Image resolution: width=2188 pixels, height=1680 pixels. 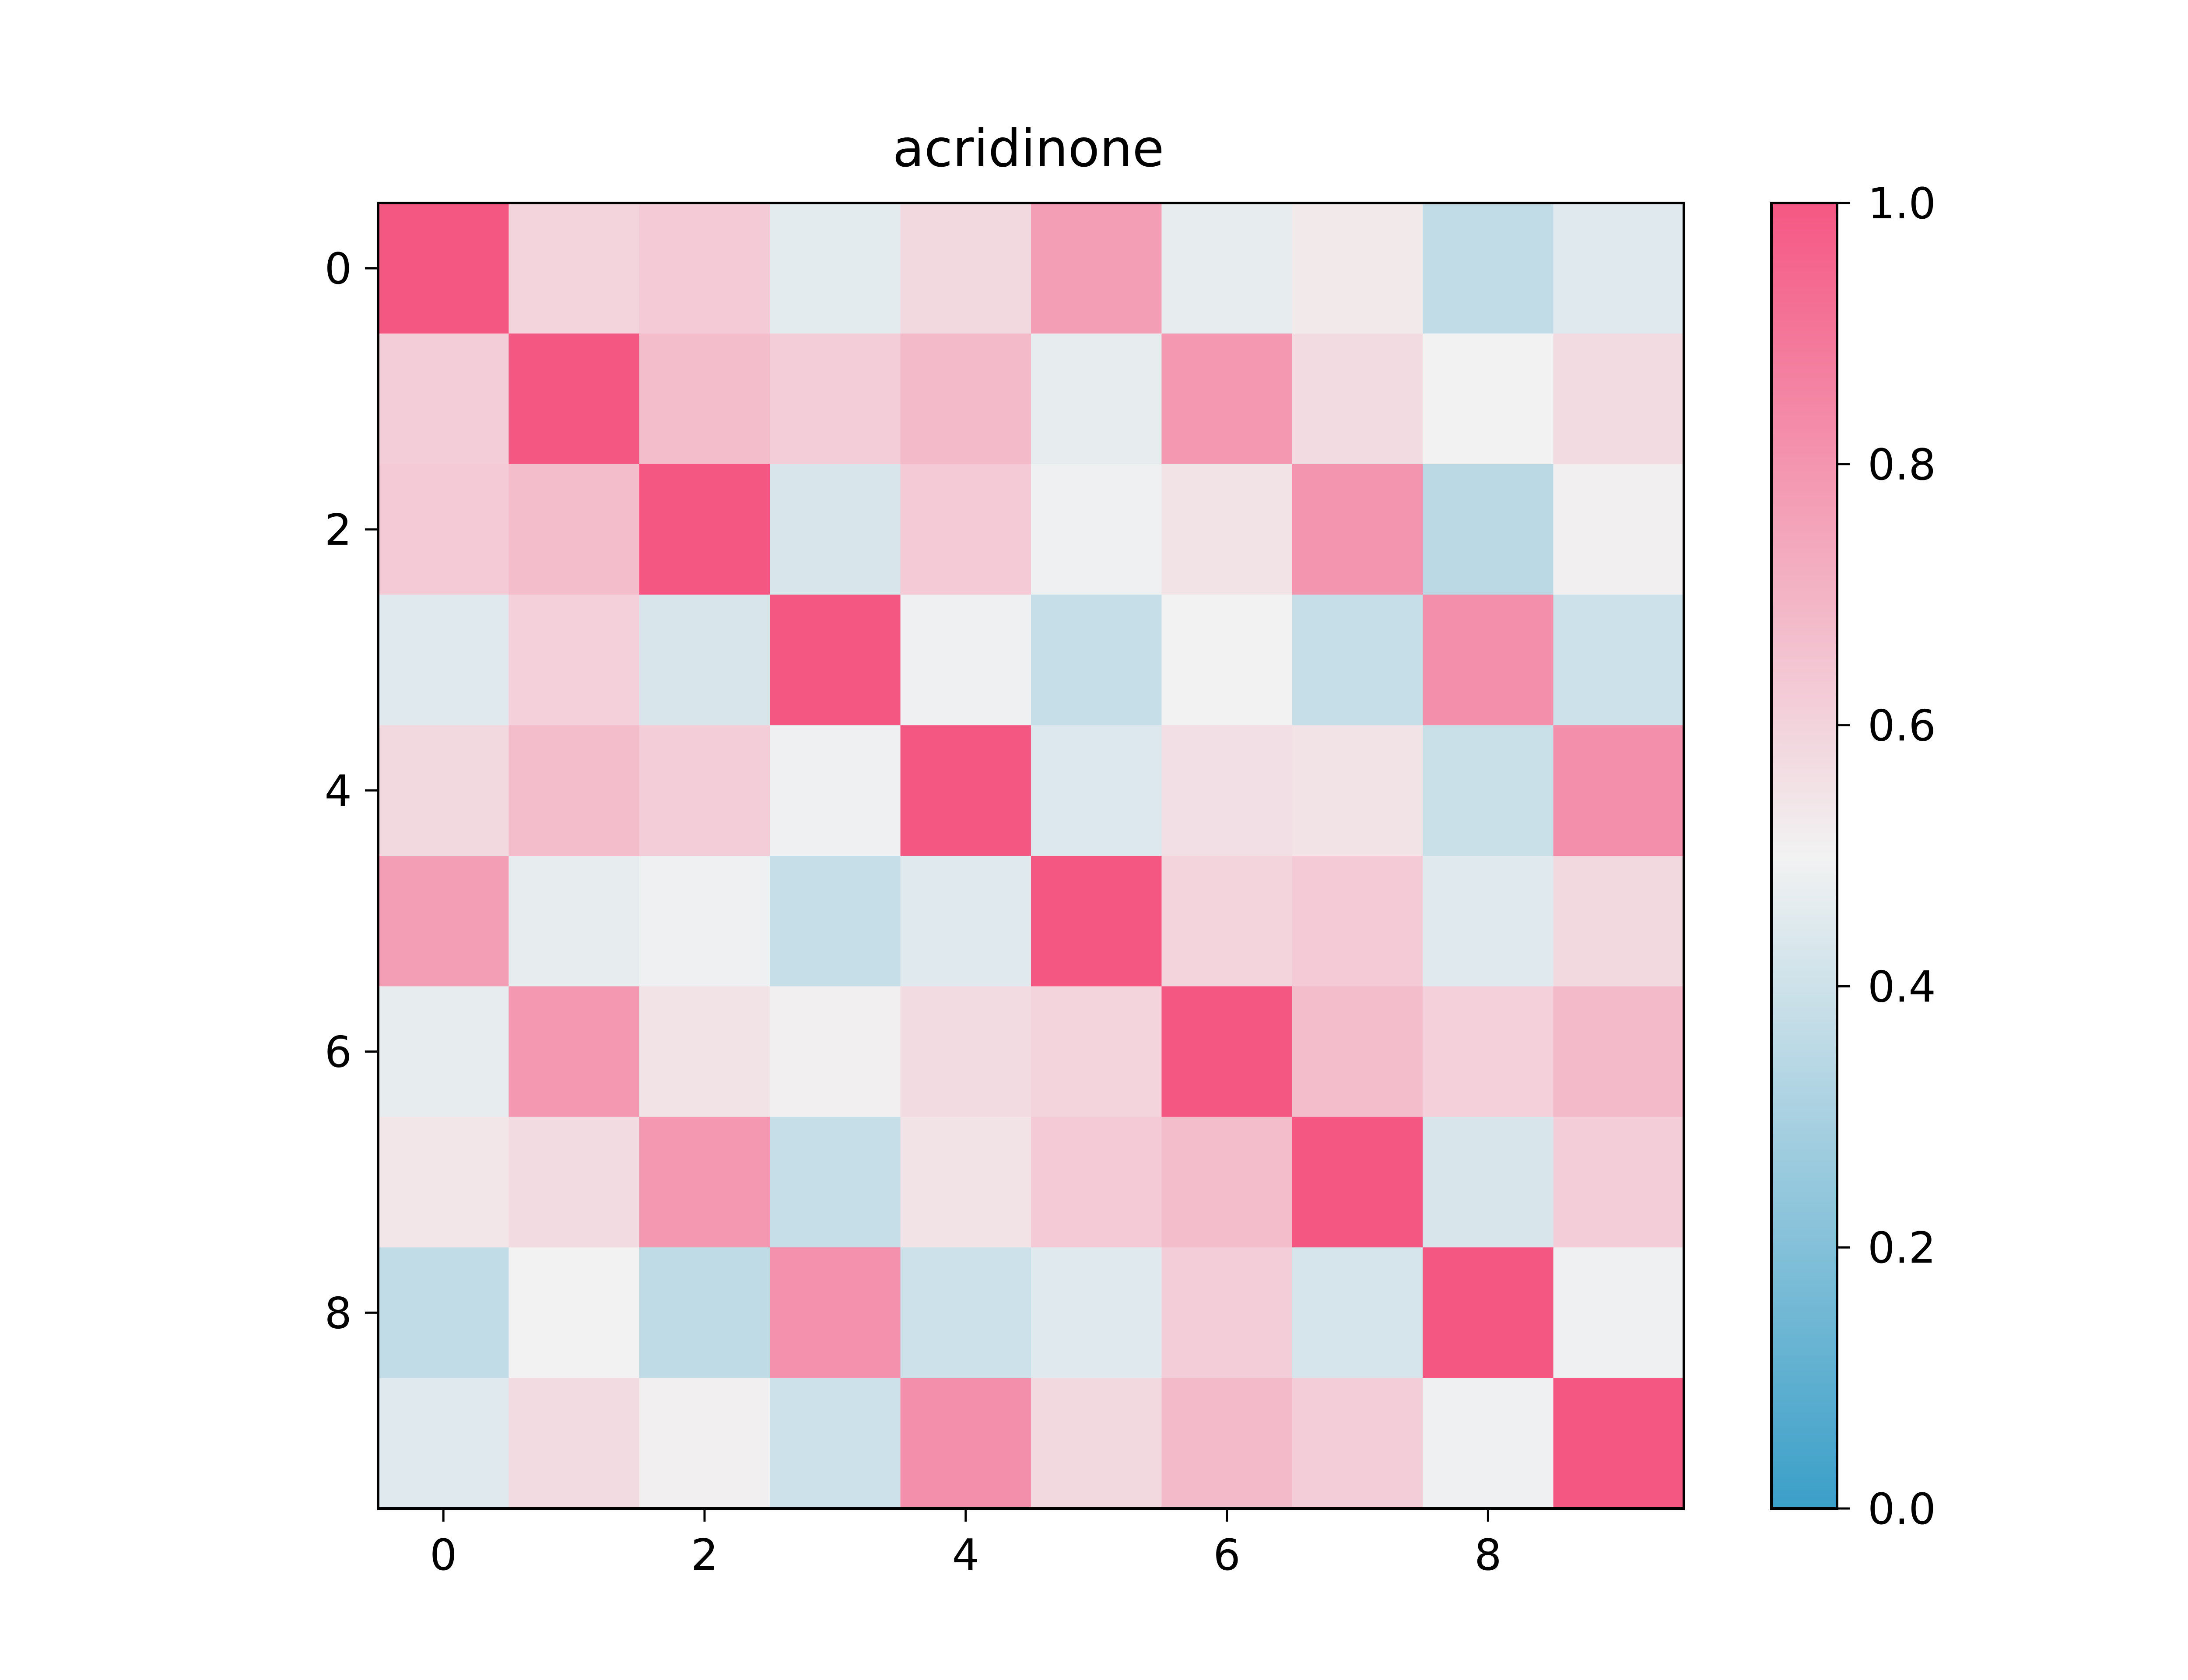 I want to click on x-axis: 0 2 4 6 8, so click(x=966, y=1544).